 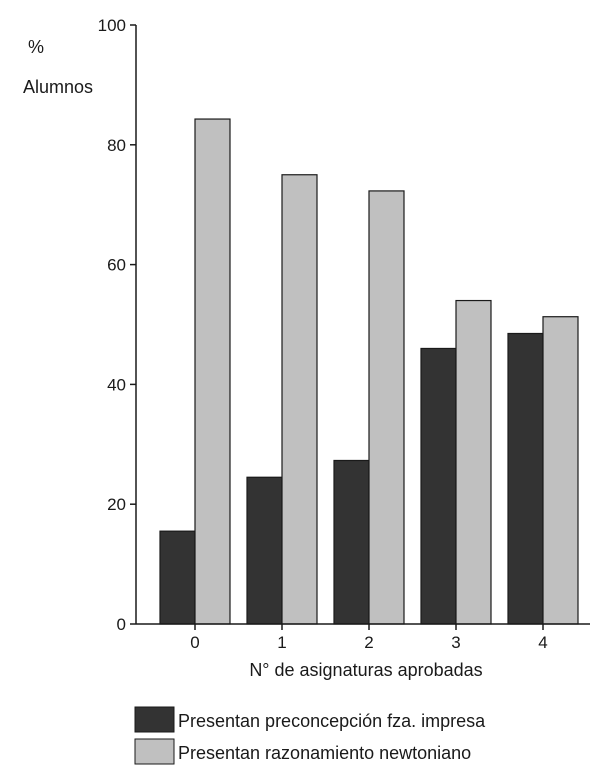 What do you see at coordinates (455, 642) in the screenshot?
I see `x-tick-label: 3` at bounding box center [455, 642].